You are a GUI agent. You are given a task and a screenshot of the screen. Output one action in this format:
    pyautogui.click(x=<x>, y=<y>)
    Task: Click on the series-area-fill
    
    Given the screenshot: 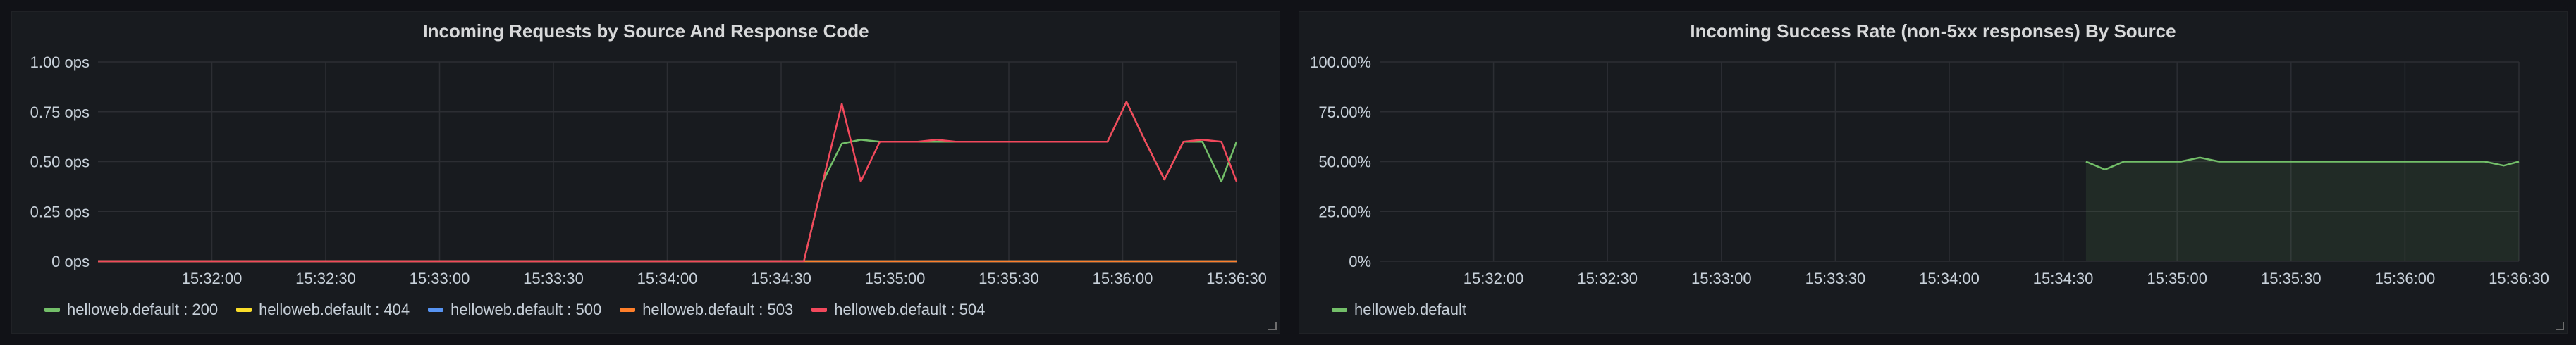 What is the action you would take?
    pyautogui.click(x=2302, y=209)
    